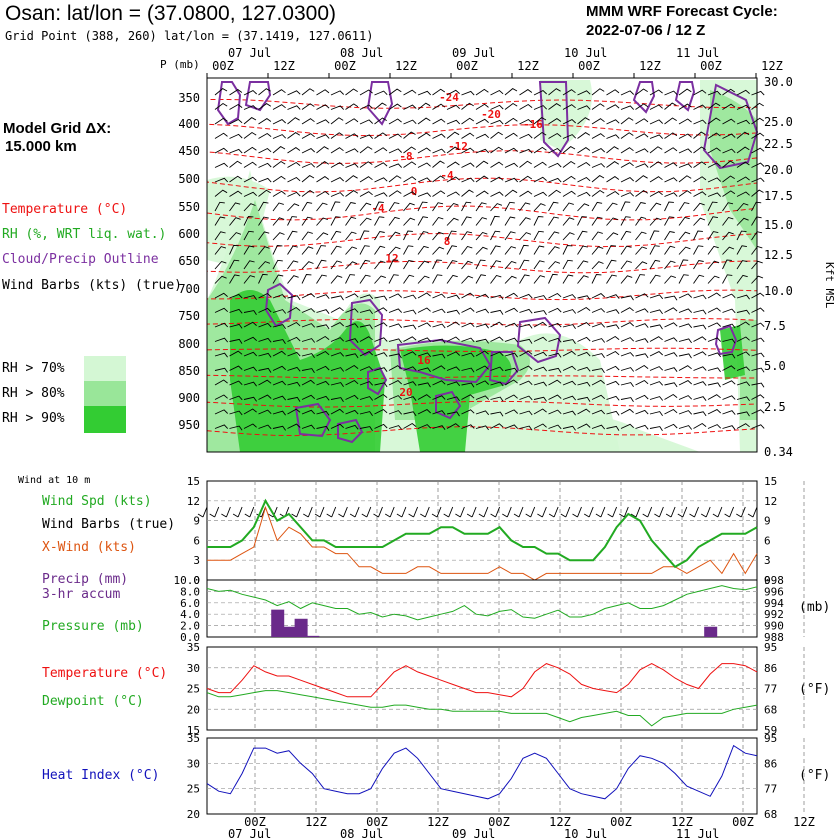  Describe the element at coordinates (180, 64) in the screenshot. I see `pressure-axis-title: P (mb)` at that location.